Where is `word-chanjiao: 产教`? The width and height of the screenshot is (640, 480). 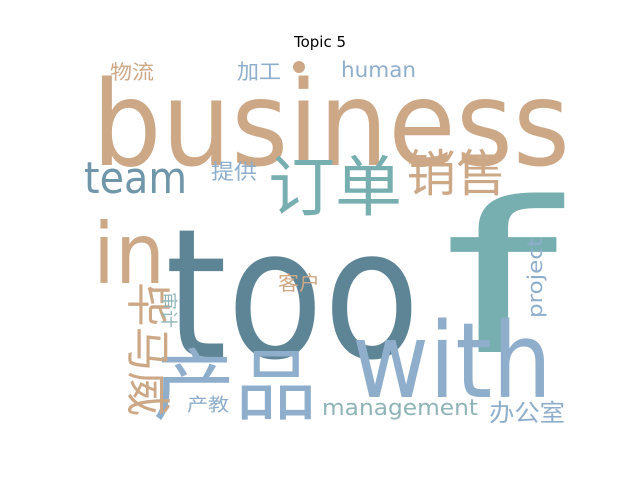 word-chanjiao: 产教 is located at coordinates (208, 405).